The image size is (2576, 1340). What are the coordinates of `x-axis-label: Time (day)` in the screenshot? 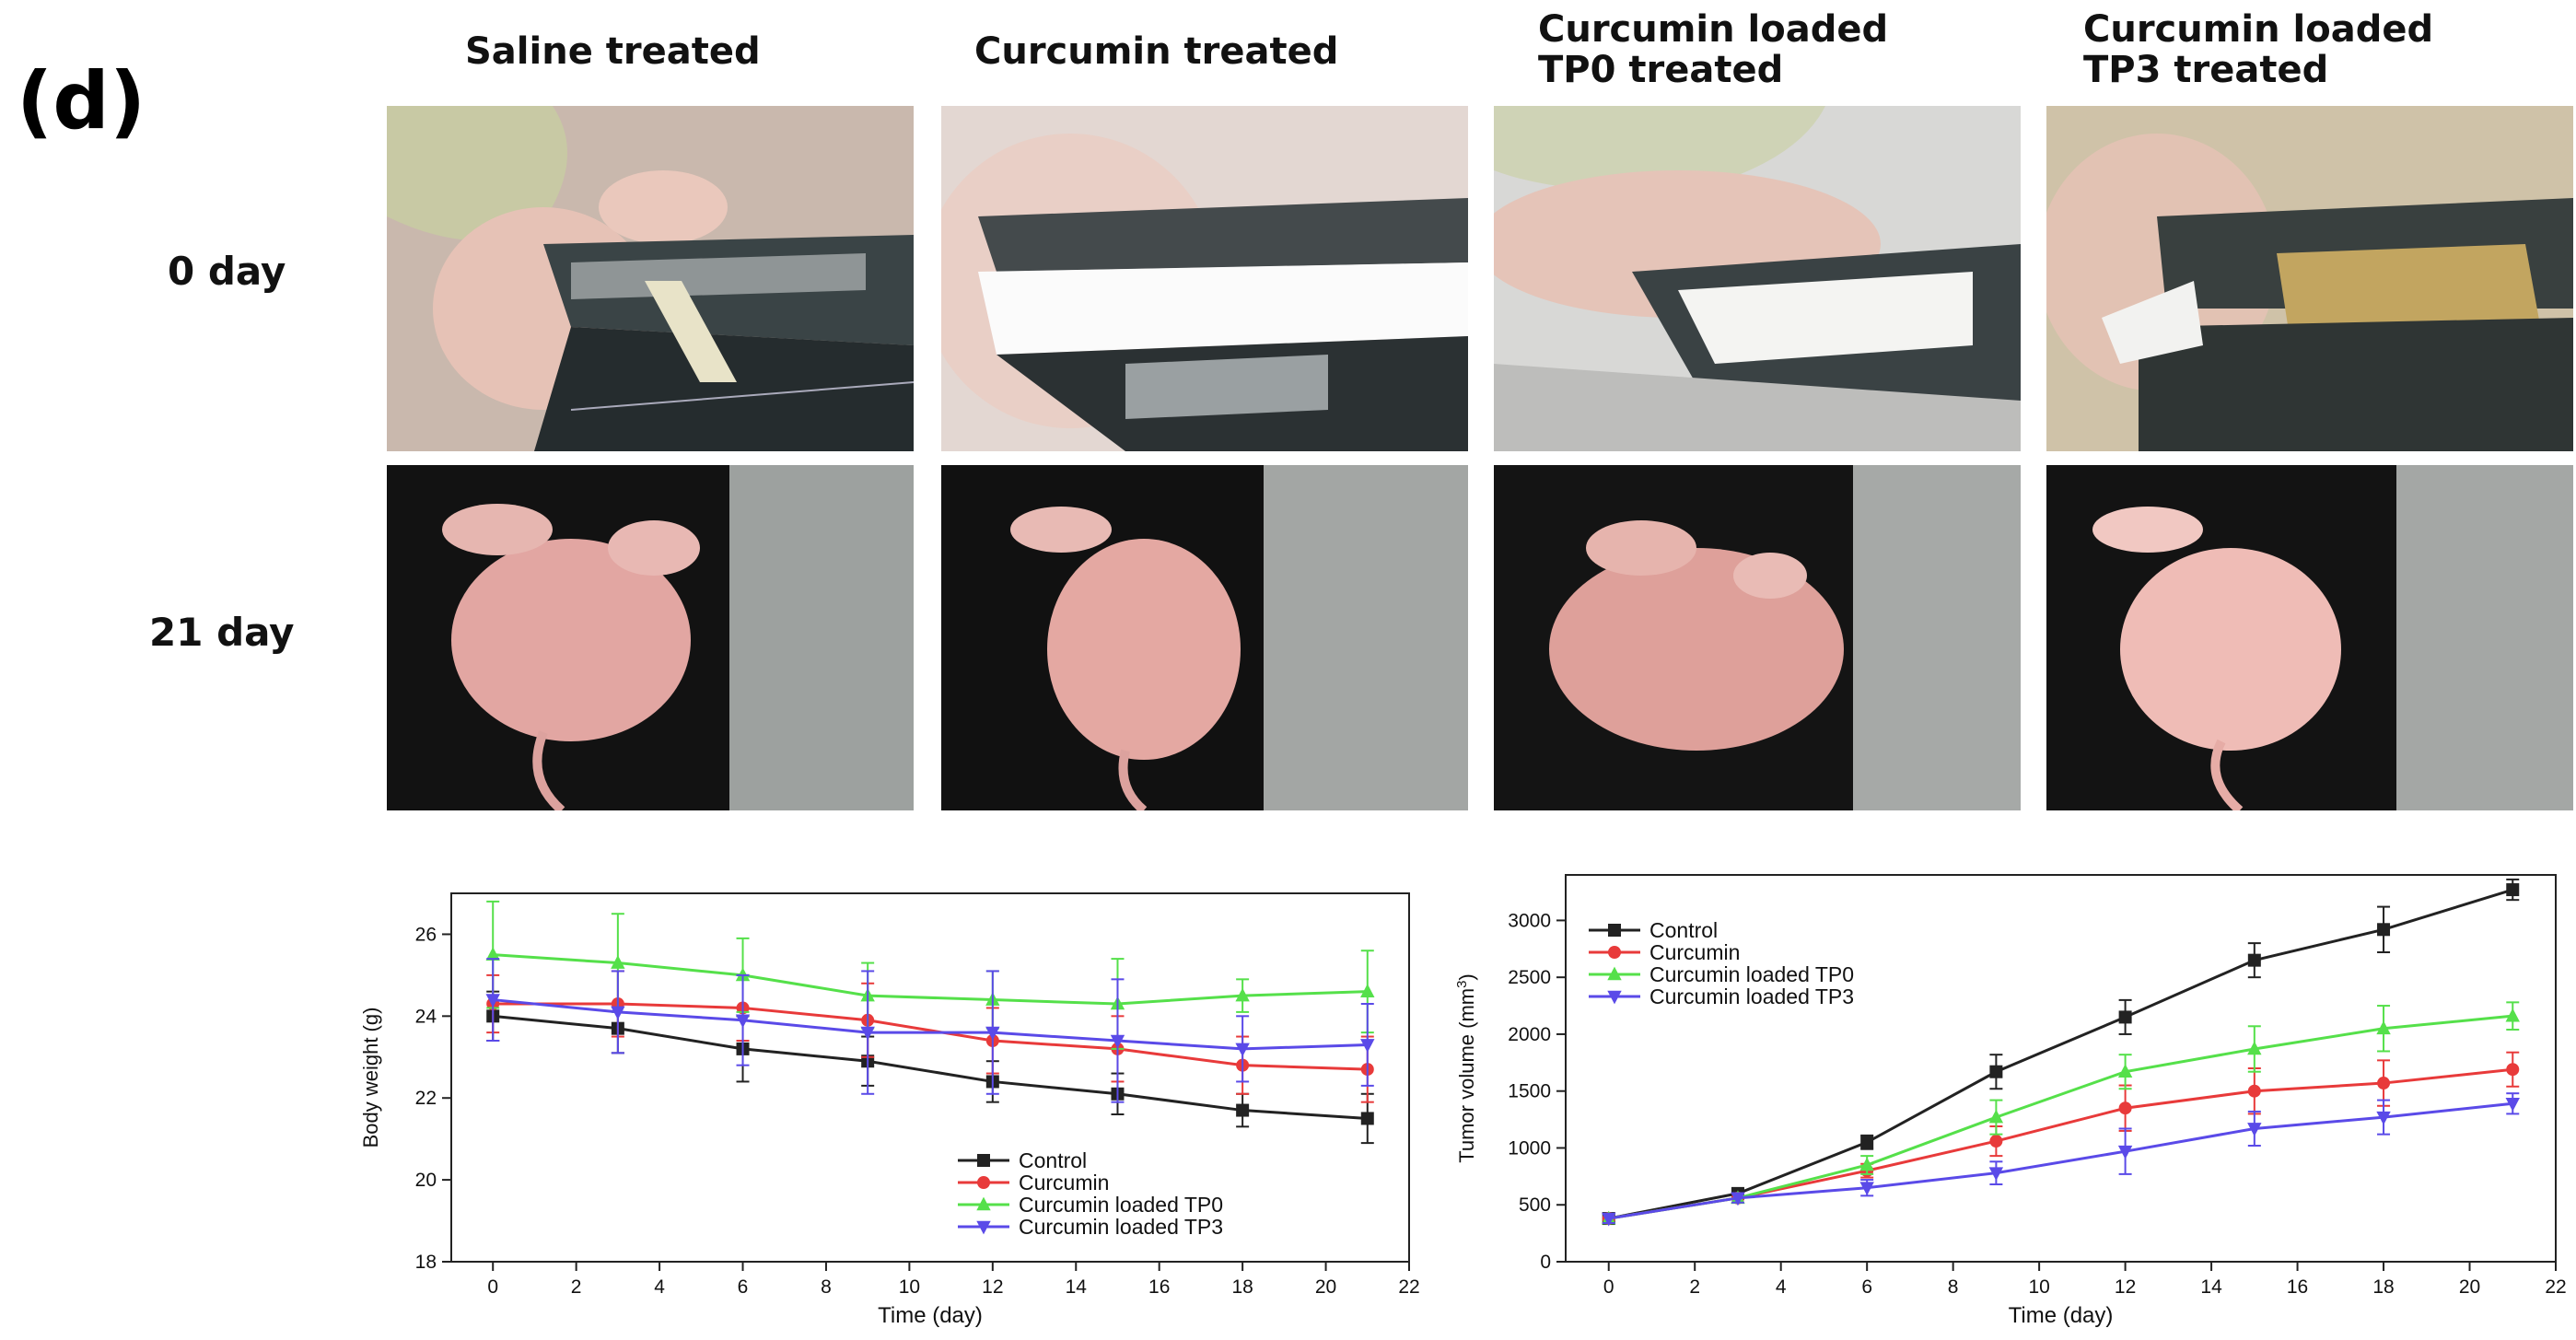 It's located at (2061, 1315).